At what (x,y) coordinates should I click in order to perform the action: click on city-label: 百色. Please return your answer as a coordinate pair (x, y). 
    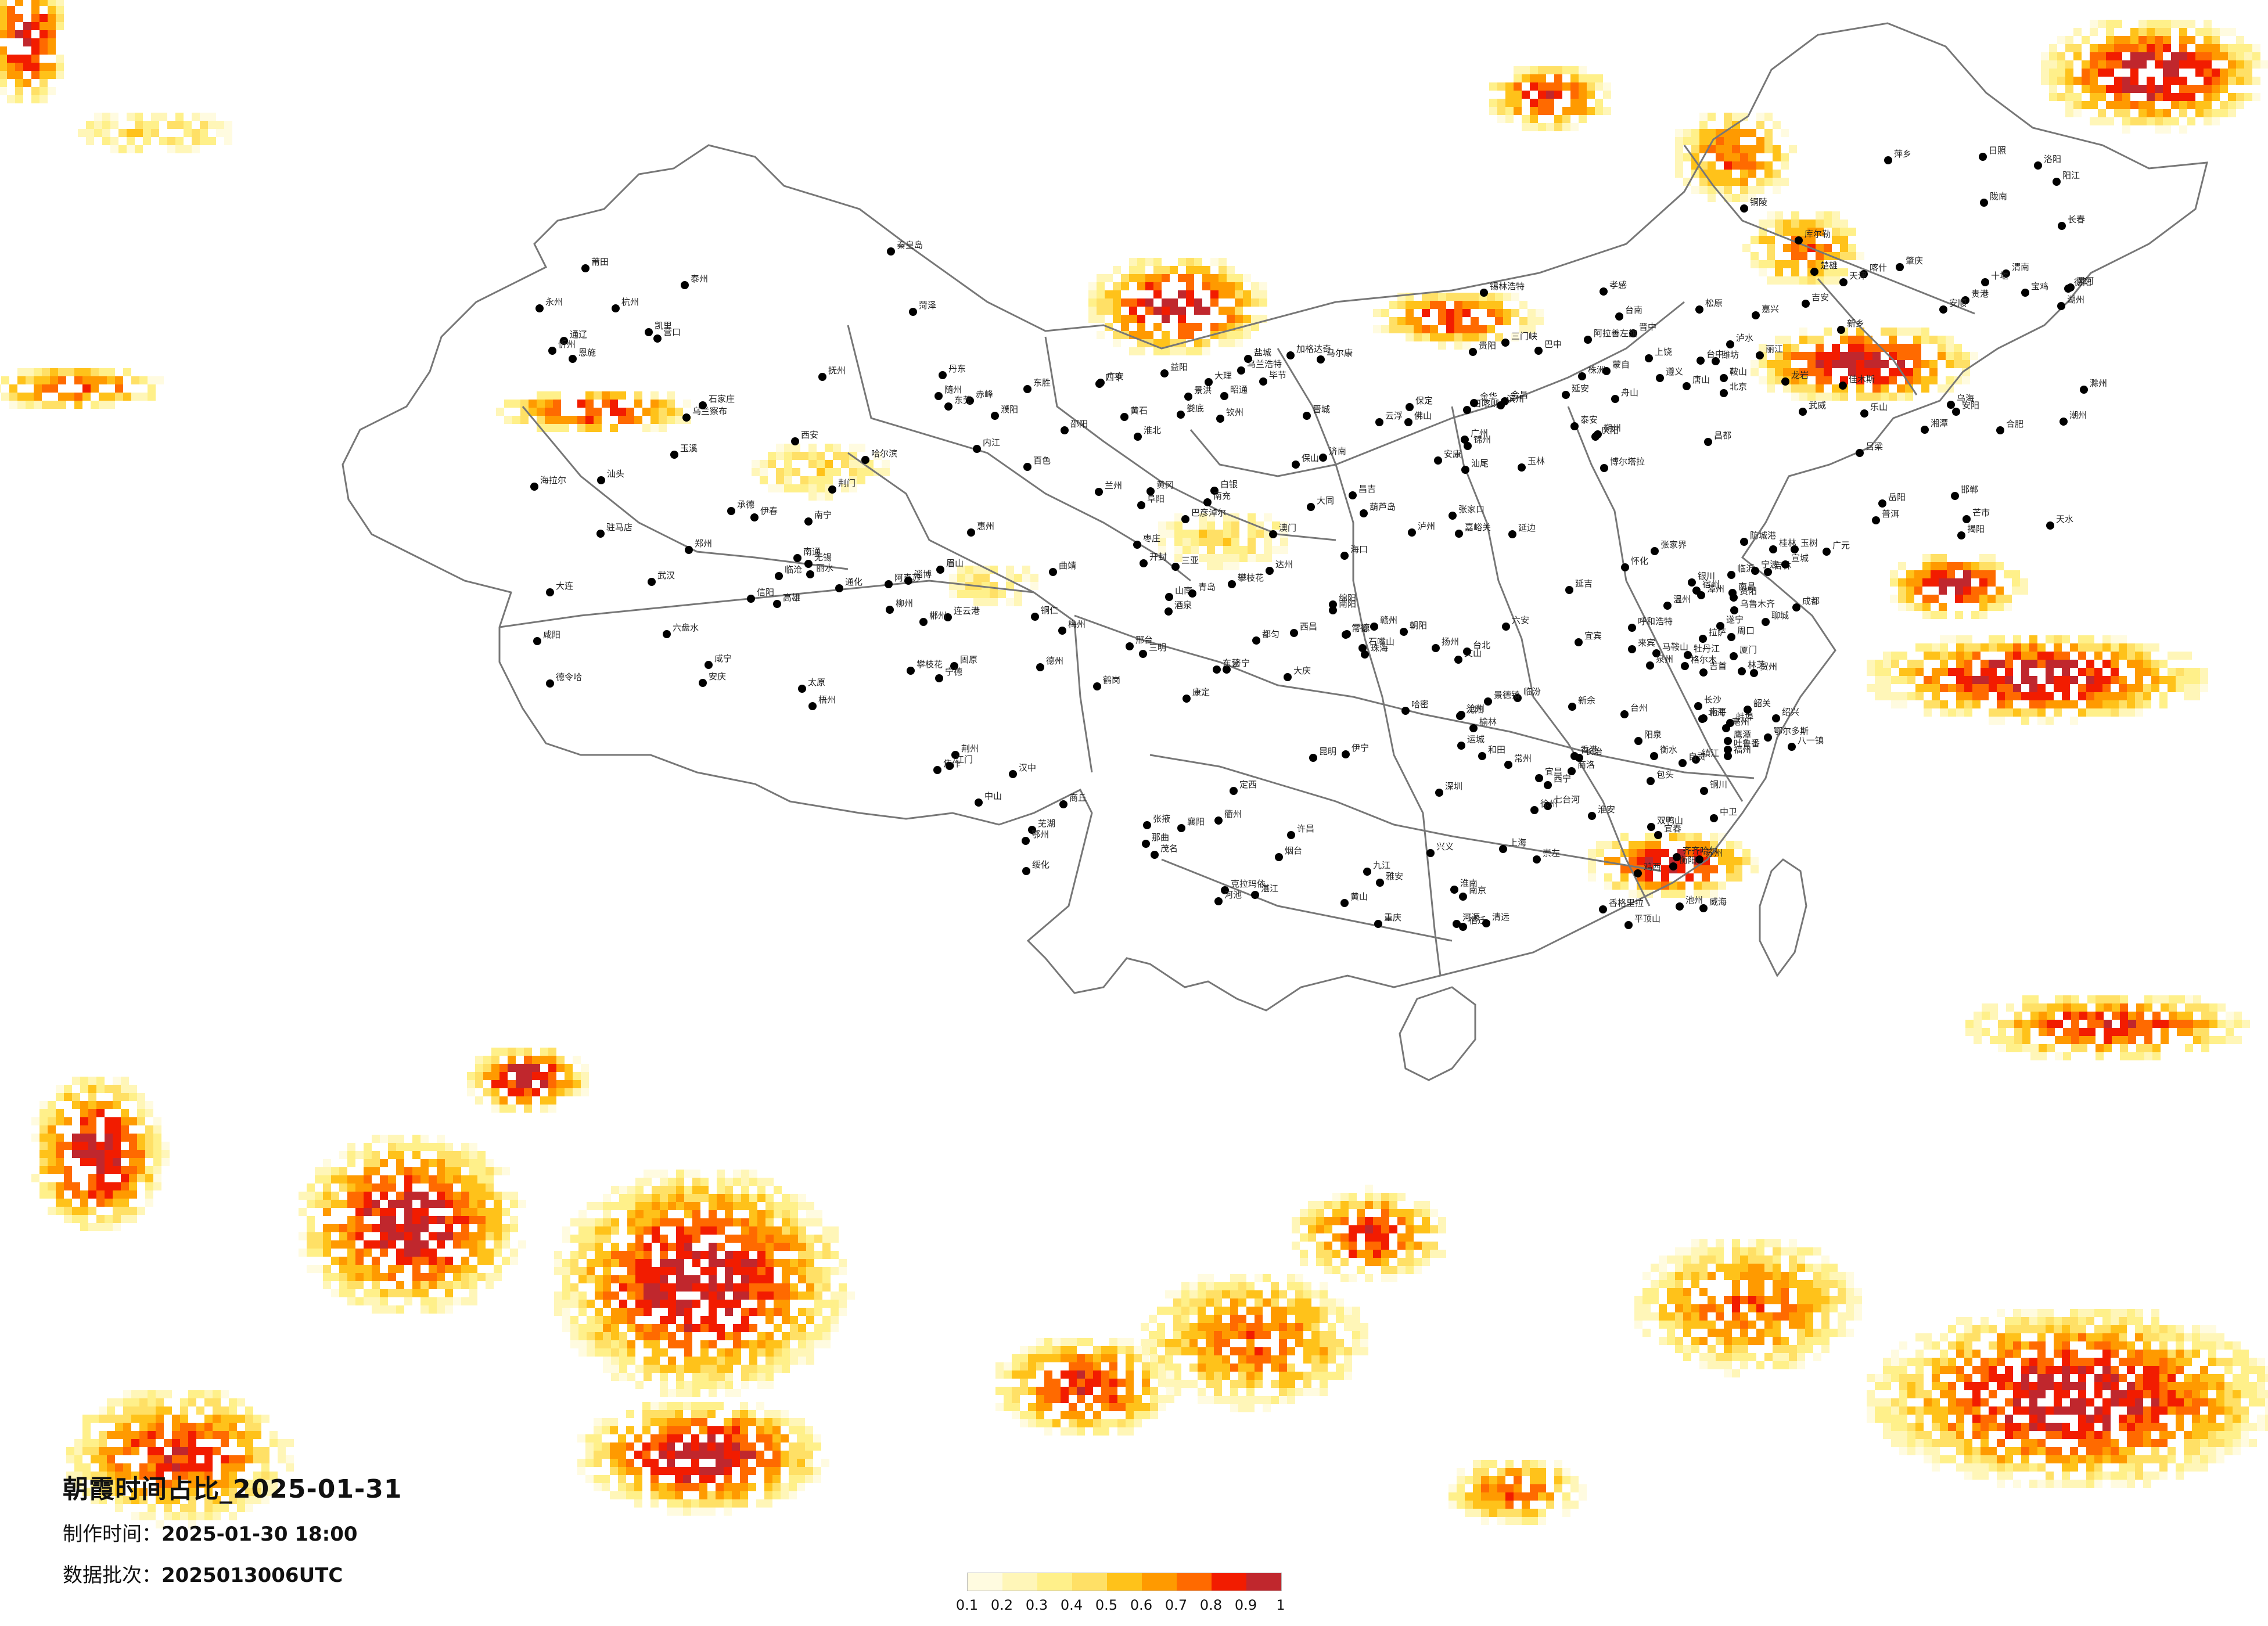
    Looking at the image, I should click on (1042, 460).